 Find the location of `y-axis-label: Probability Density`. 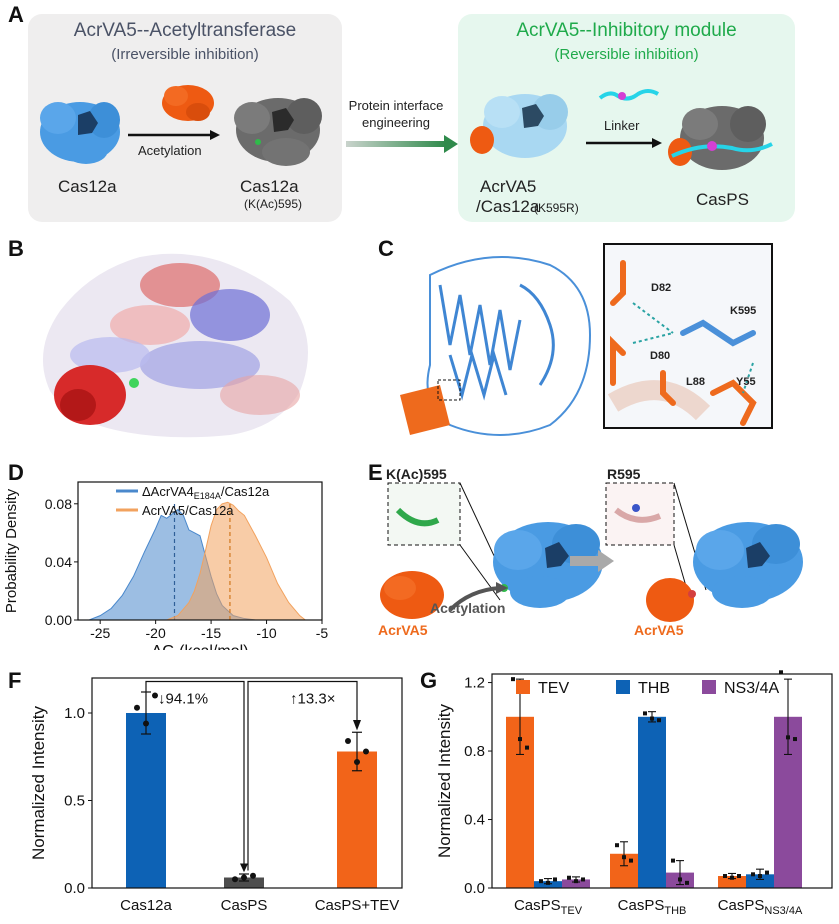

y-axis-label: Probability Density is located at coordinates (11, 550).